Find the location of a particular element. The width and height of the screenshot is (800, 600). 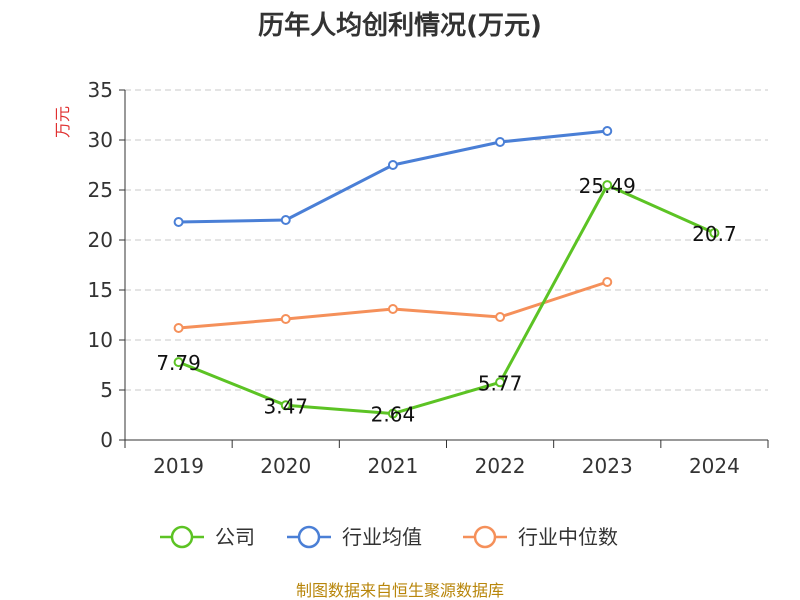

y-tick-label: 30 is located at coordinates (100, 140).